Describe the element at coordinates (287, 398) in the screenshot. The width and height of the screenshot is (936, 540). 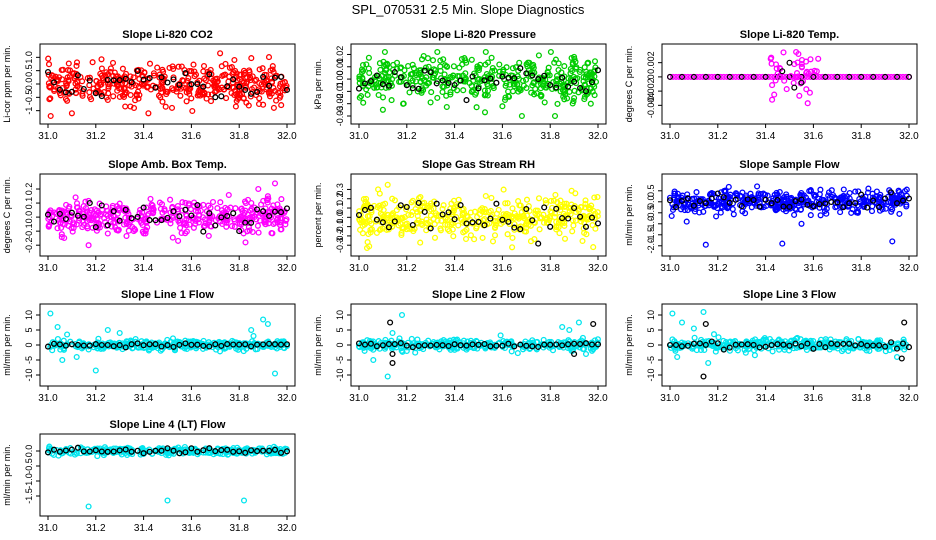
I see `x-tick-label: 32.0` at that location.